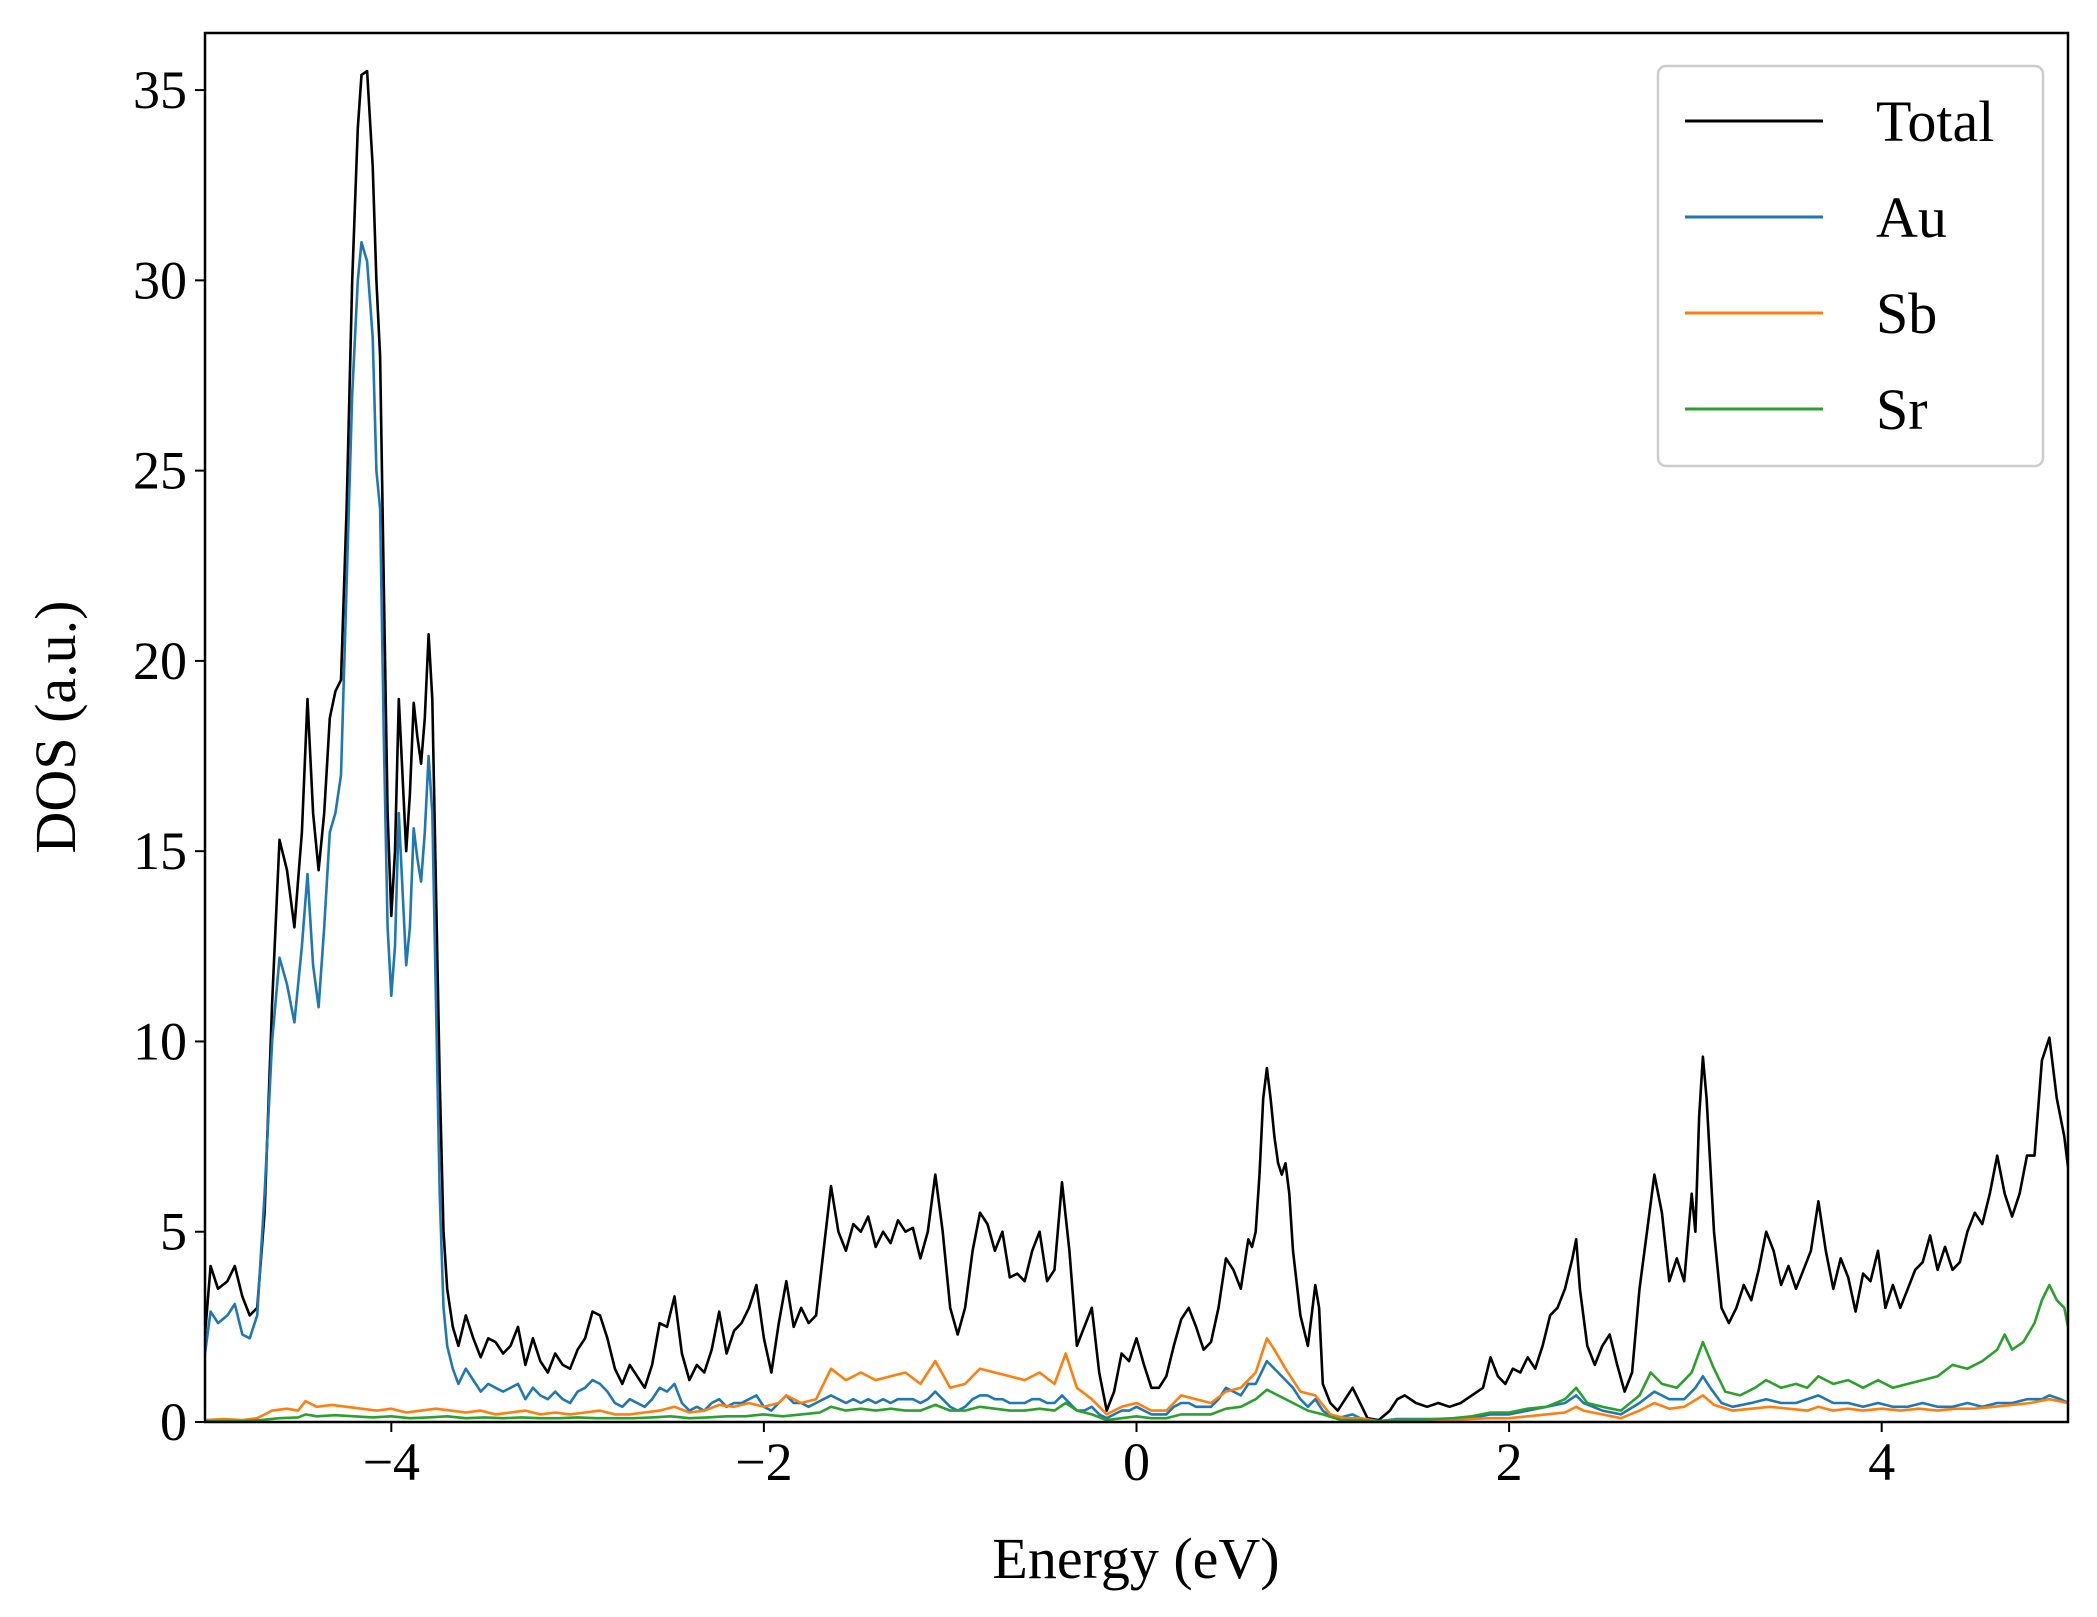 This screenshot has width=2097, height=1617. Describe the element at coordinates (1906, 313) in the screenshot. I see `legend-label-sb: Sb` at that location.